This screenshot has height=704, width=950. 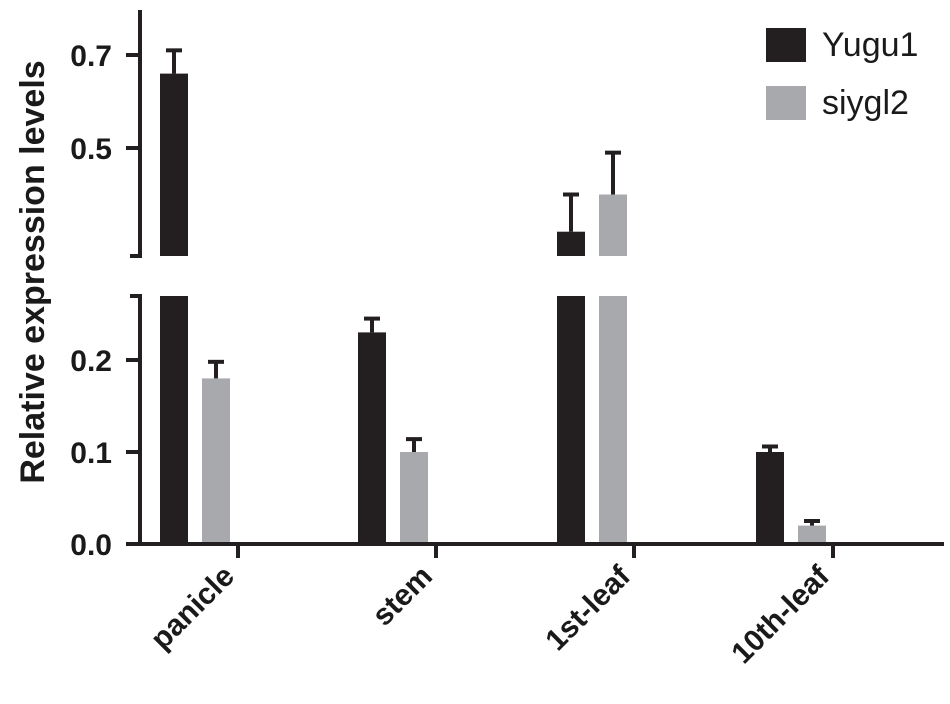 What do you see at coordinates (91, 149) in the screenshot?
I see `y-tick-label-0.5: 0.5` at bounding box center [91, 149].